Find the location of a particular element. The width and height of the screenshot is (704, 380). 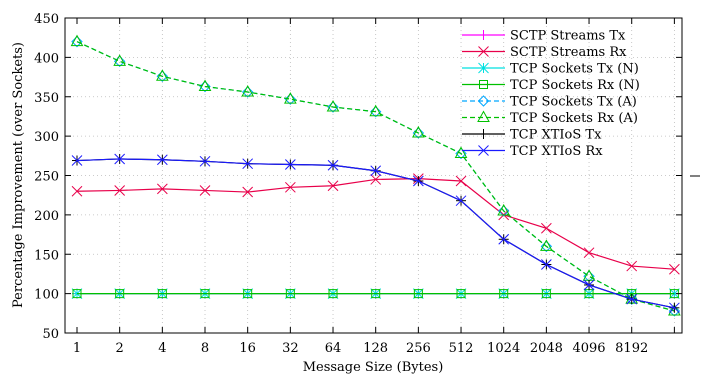

x-tick-label: 128 is located at coordinates (375, 348).